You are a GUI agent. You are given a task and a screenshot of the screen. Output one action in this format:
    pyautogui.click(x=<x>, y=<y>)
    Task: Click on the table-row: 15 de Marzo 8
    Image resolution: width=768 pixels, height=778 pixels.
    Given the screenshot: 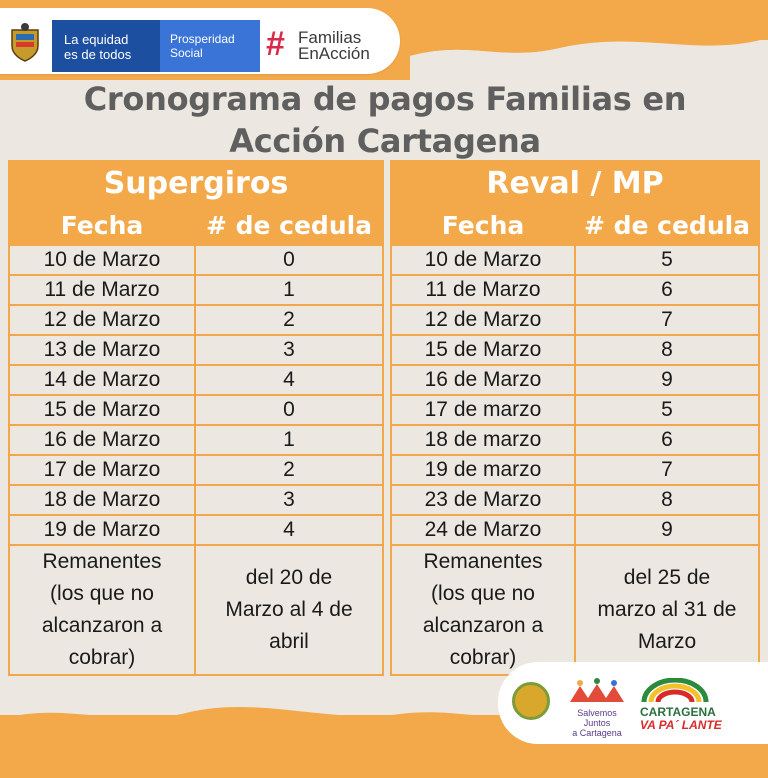 What is the action you would take?
    pyautogui.click(x=575, y=350)
    